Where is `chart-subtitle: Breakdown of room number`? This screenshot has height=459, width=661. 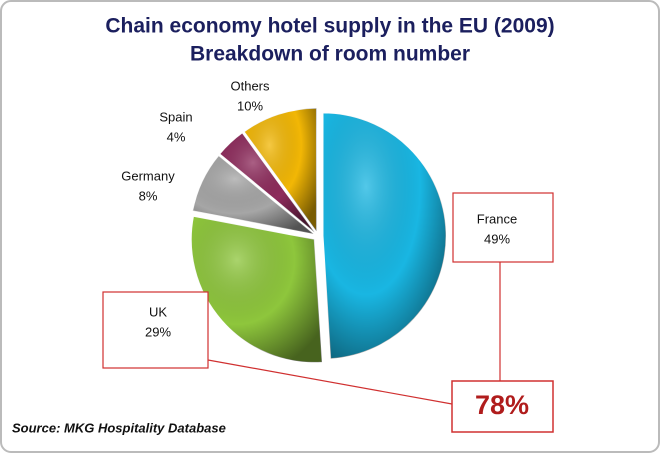 chart-subtitle: Breakdown of room number is located at coordinates (330, 54).